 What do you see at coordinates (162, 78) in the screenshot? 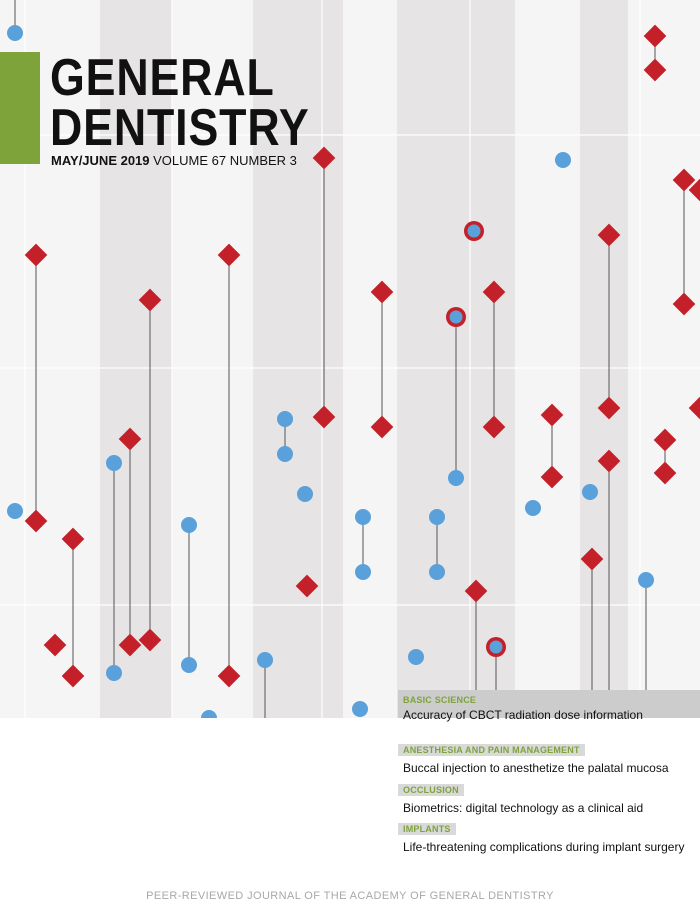
I see `journal-title-line1: GENERAL` at bounding box center [162, 78].